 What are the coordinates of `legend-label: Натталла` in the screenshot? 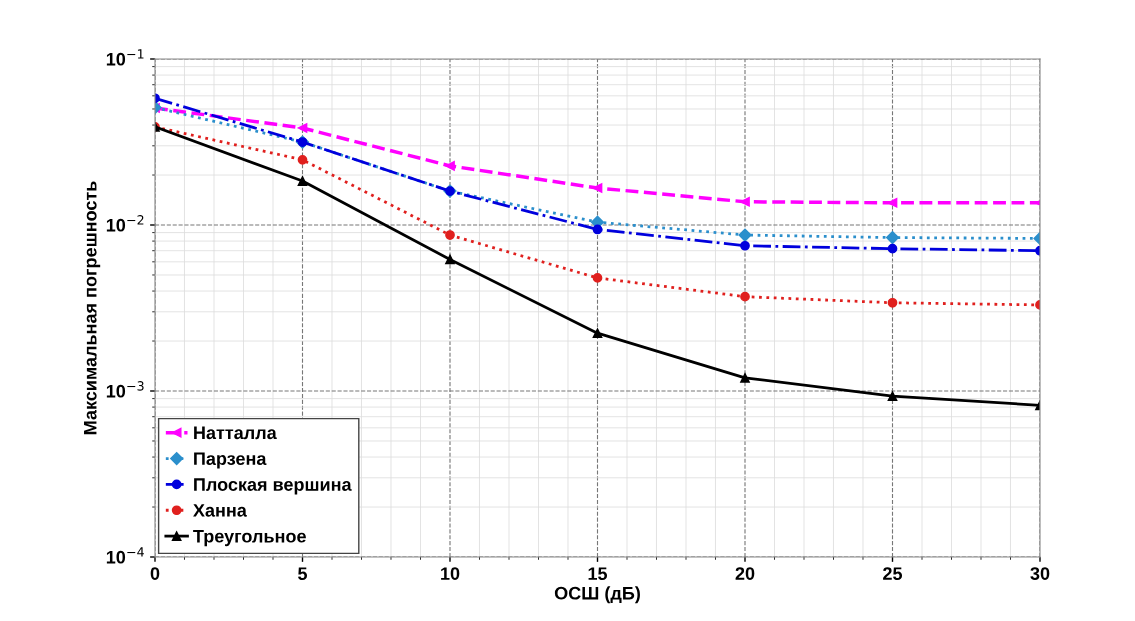 It's located at (235, 433).